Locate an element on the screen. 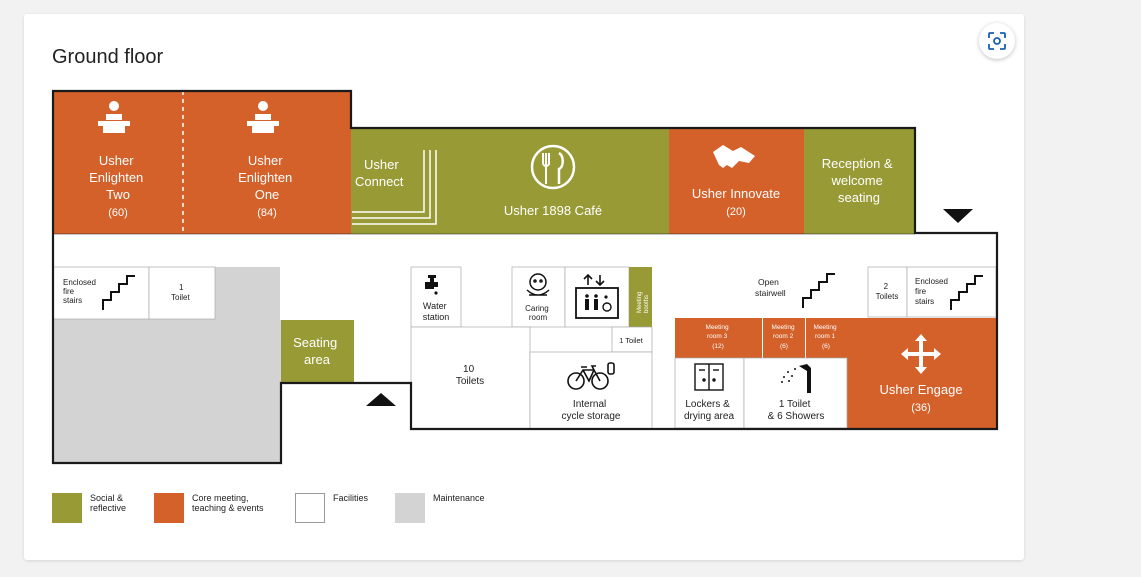 The height and width of the screenshot is (577, 1141). svg-text: Internal cycle storage is located at coordinates (591, 410).